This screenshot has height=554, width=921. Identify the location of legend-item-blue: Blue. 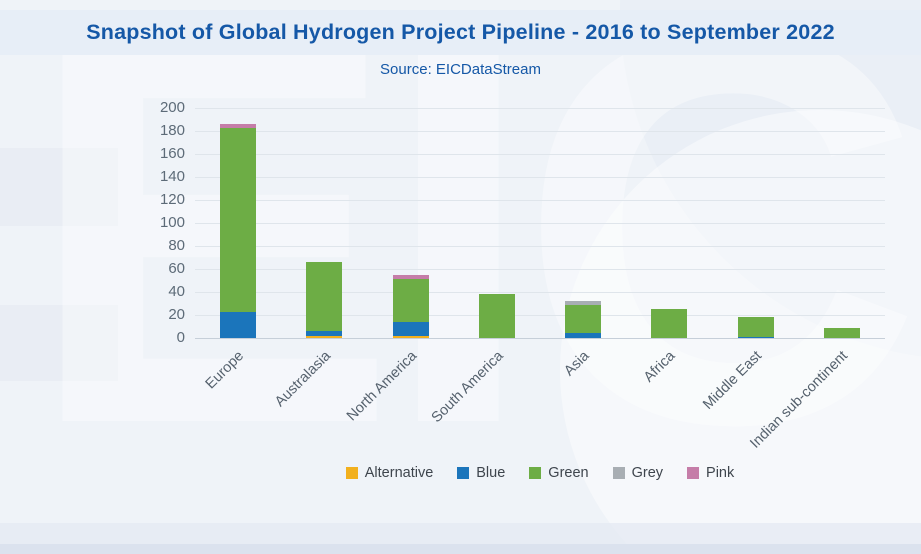
(481, 473).